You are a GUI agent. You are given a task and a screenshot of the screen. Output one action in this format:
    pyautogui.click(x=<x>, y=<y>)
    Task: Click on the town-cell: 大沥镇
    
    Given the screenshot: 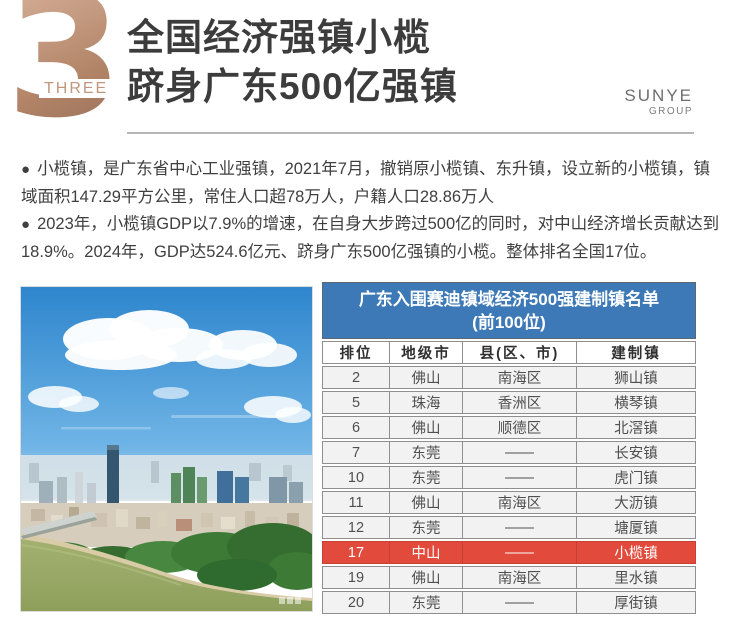 What is the action you would take?
    pyautogui.click(x=635, y=502)
    